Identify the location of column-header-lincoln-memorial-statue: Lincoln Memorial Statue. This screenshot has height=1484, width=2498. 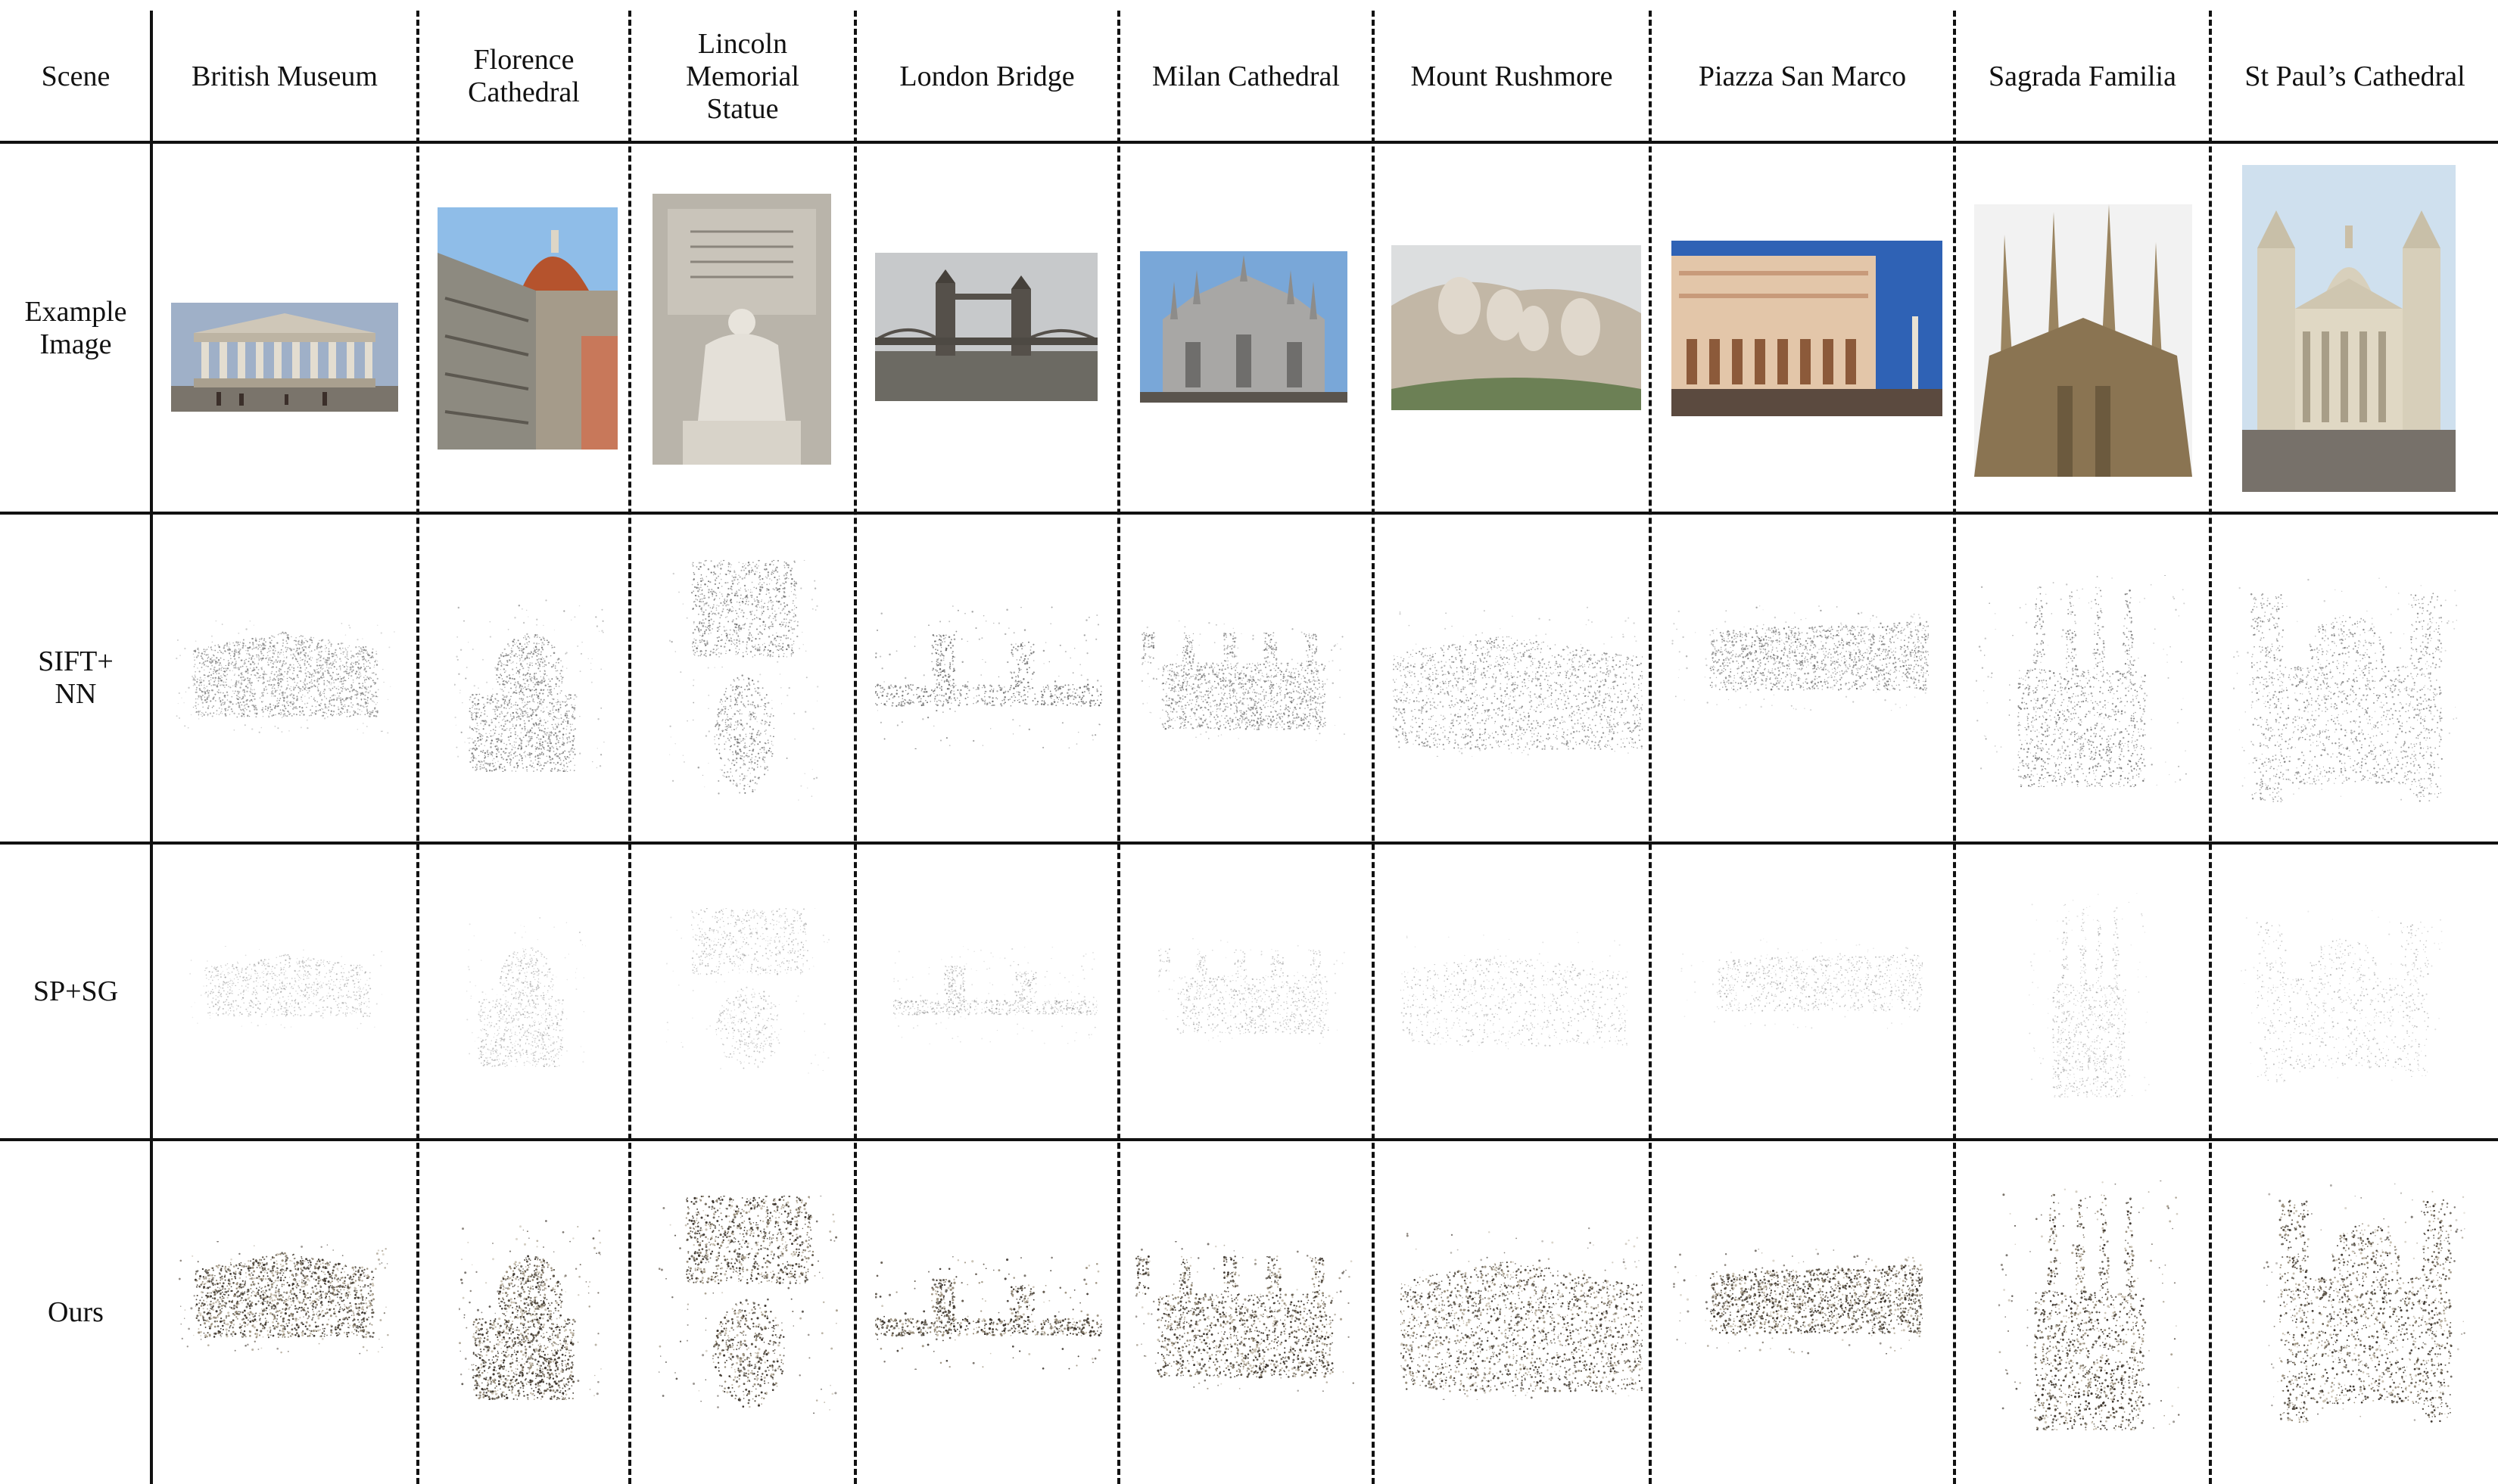
(742, 76).